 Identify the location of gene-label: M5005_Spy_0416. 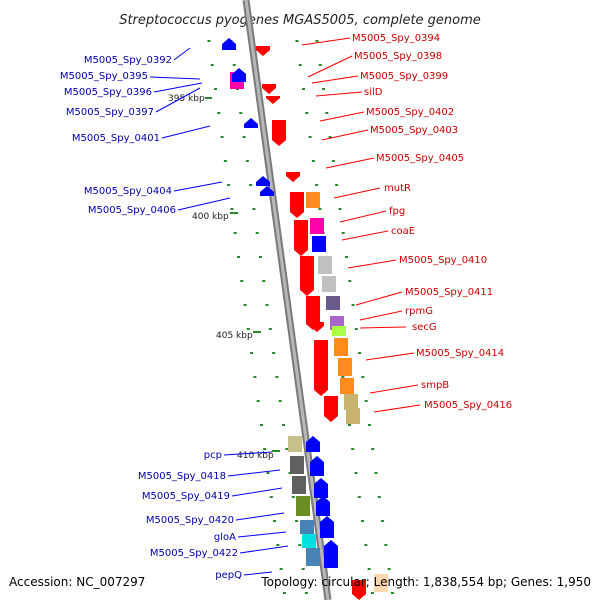
(468, 405).